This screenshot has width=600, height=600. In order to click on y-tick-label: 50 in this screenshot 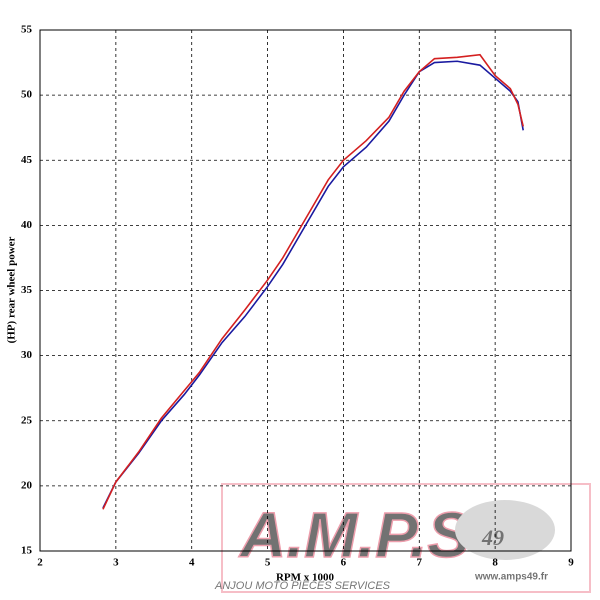, I will do `click(27, 95)`.